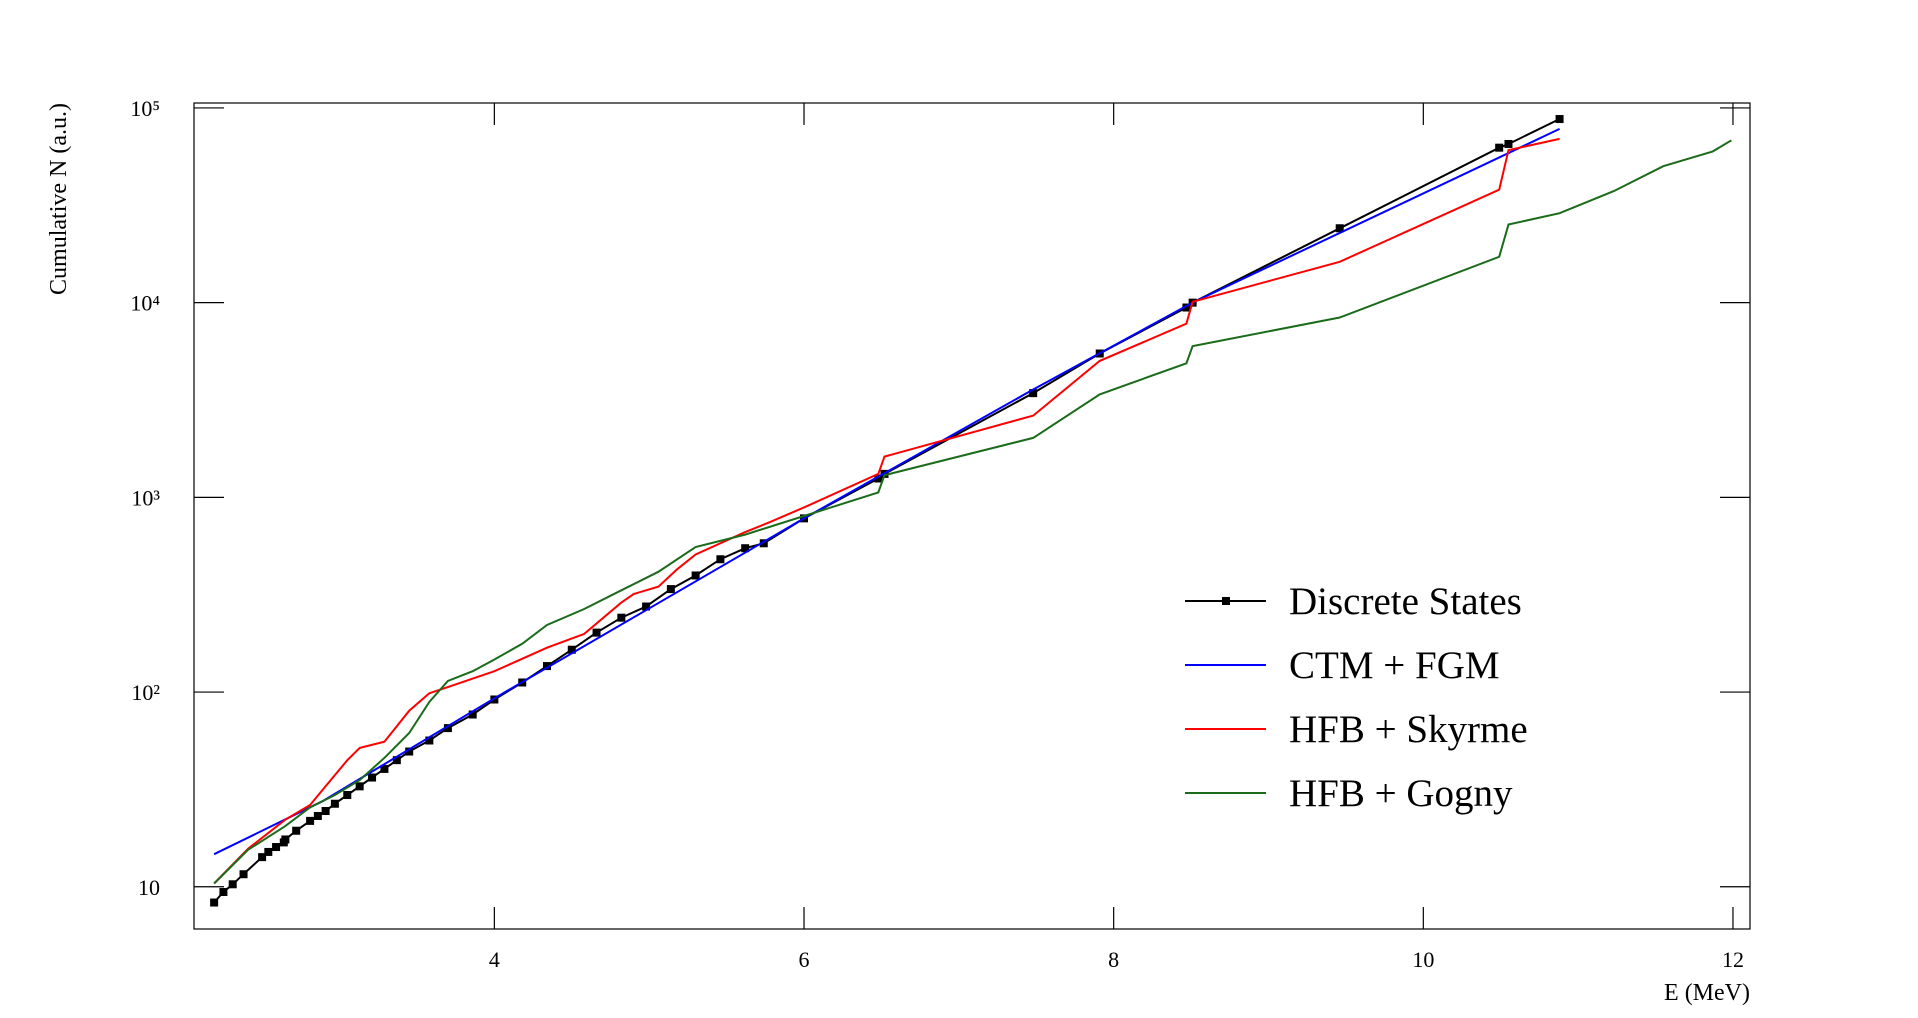 The height and width of the screenshot is (1018, 1918). I want to click on x-tick-label: 6, so click(804, 959).